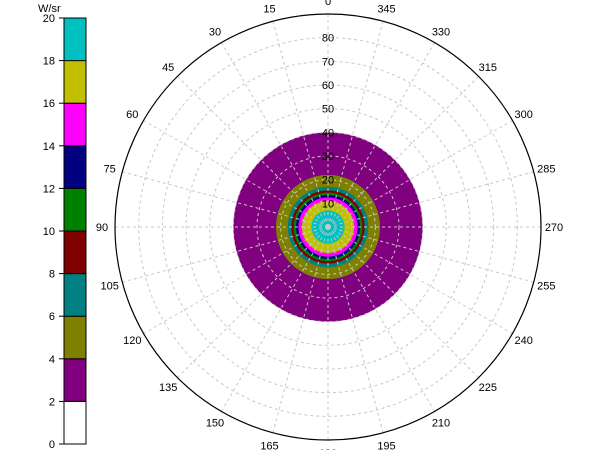 The width and height of the screenshot is (600, 455). I want to click on angle-label: 75, so click(110, 170).